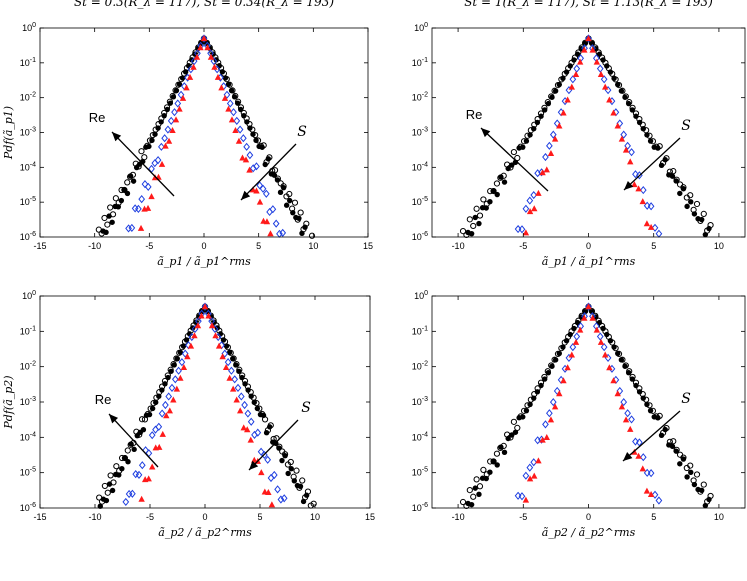 The height and width of the screenshot is (581, 747). What do you see at coordinates (258, 246) in the screenshot?
I see `x-tick-label: 5` at bounding box center [258, 246].